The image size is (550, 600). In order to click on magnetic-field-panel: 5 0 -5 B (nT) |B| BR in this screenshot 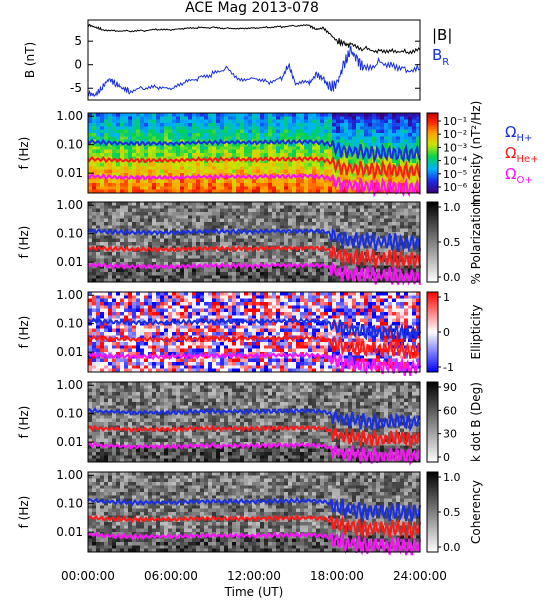, I will do `click(237, 60)`.